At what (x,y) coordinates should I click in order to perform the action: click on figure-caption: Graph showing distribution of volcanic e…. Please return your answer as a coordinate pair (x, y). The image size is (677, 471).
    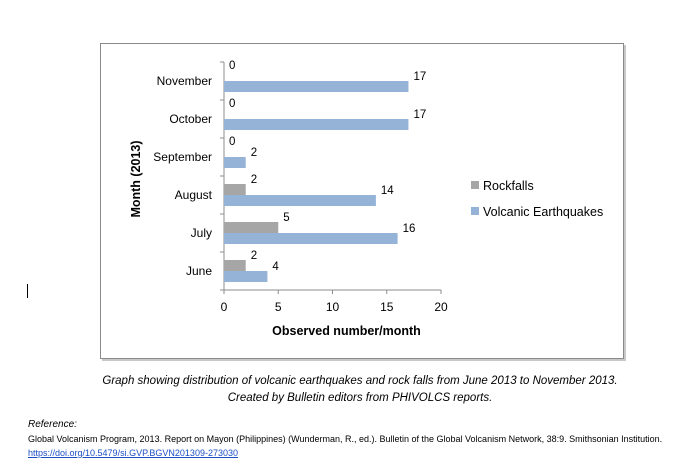
    Looking at the image, I should click on (358, 390).